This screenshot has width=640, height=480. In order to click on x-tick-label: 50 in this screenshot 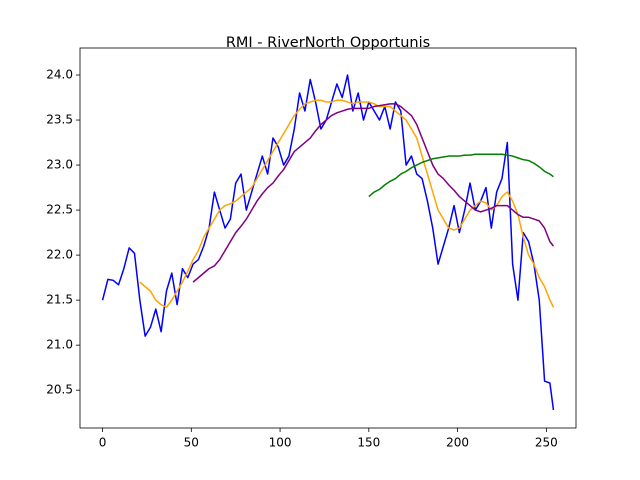, I will do `click(191, 443)`.